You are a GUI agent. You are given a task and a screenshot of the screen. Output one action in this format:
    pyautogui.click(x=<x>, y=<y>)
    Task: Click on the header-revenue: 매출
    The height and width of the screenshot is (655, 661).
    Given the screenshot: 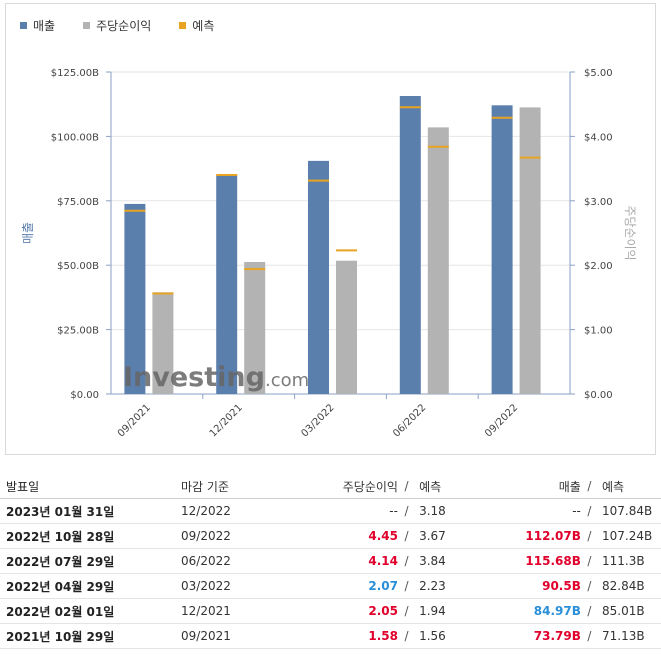 What is the action you would take?
    pyautogui.click(x=569, y=486)
    